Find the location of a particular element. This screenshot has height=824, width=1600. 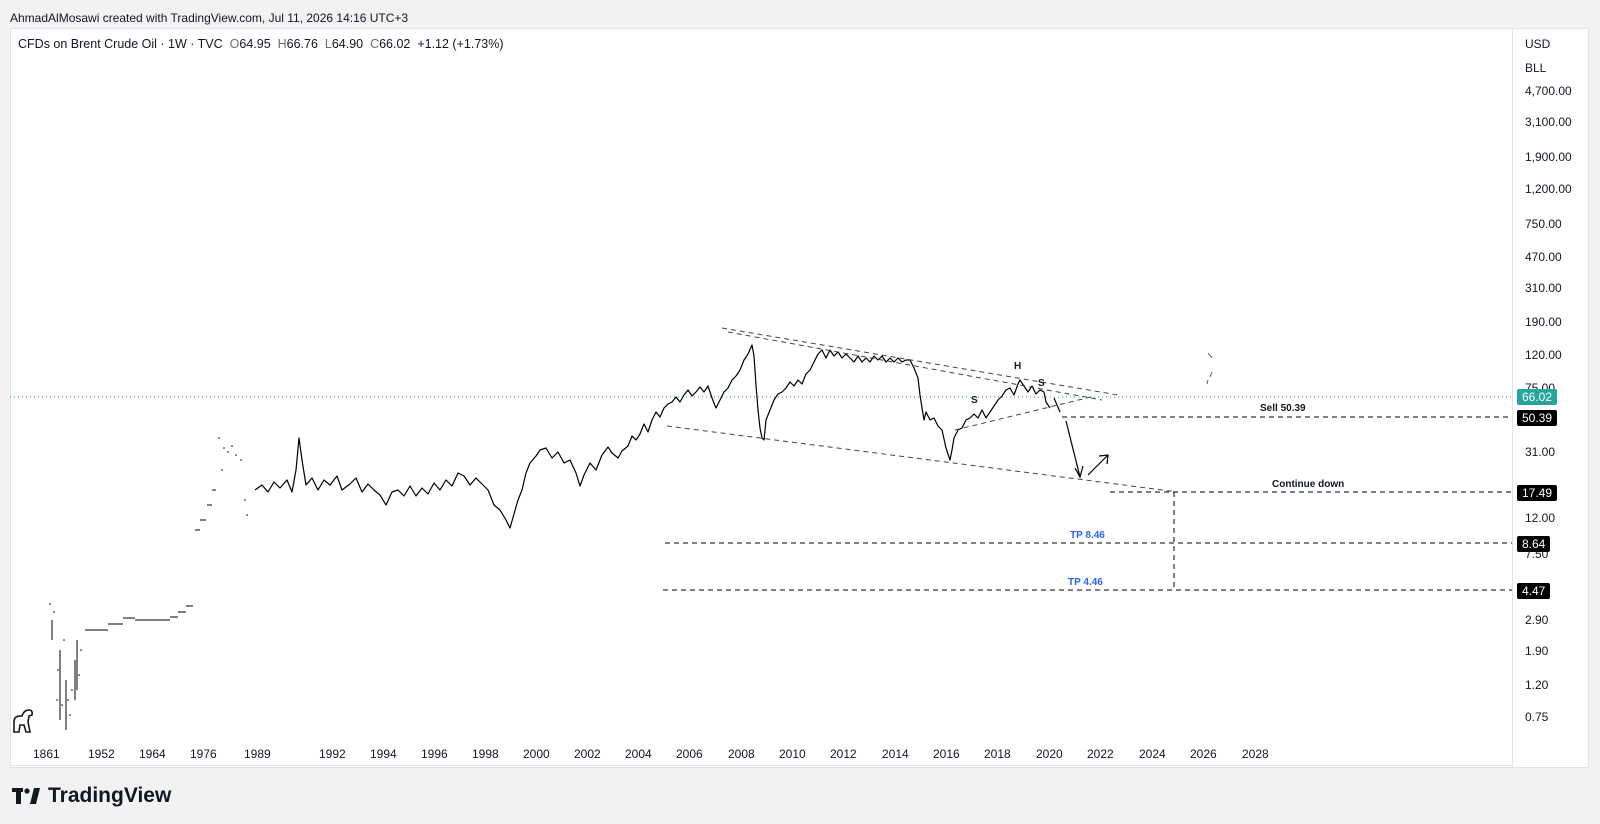

sell-annotation: Sell 50.39 is located at coordinates (1283, 408).